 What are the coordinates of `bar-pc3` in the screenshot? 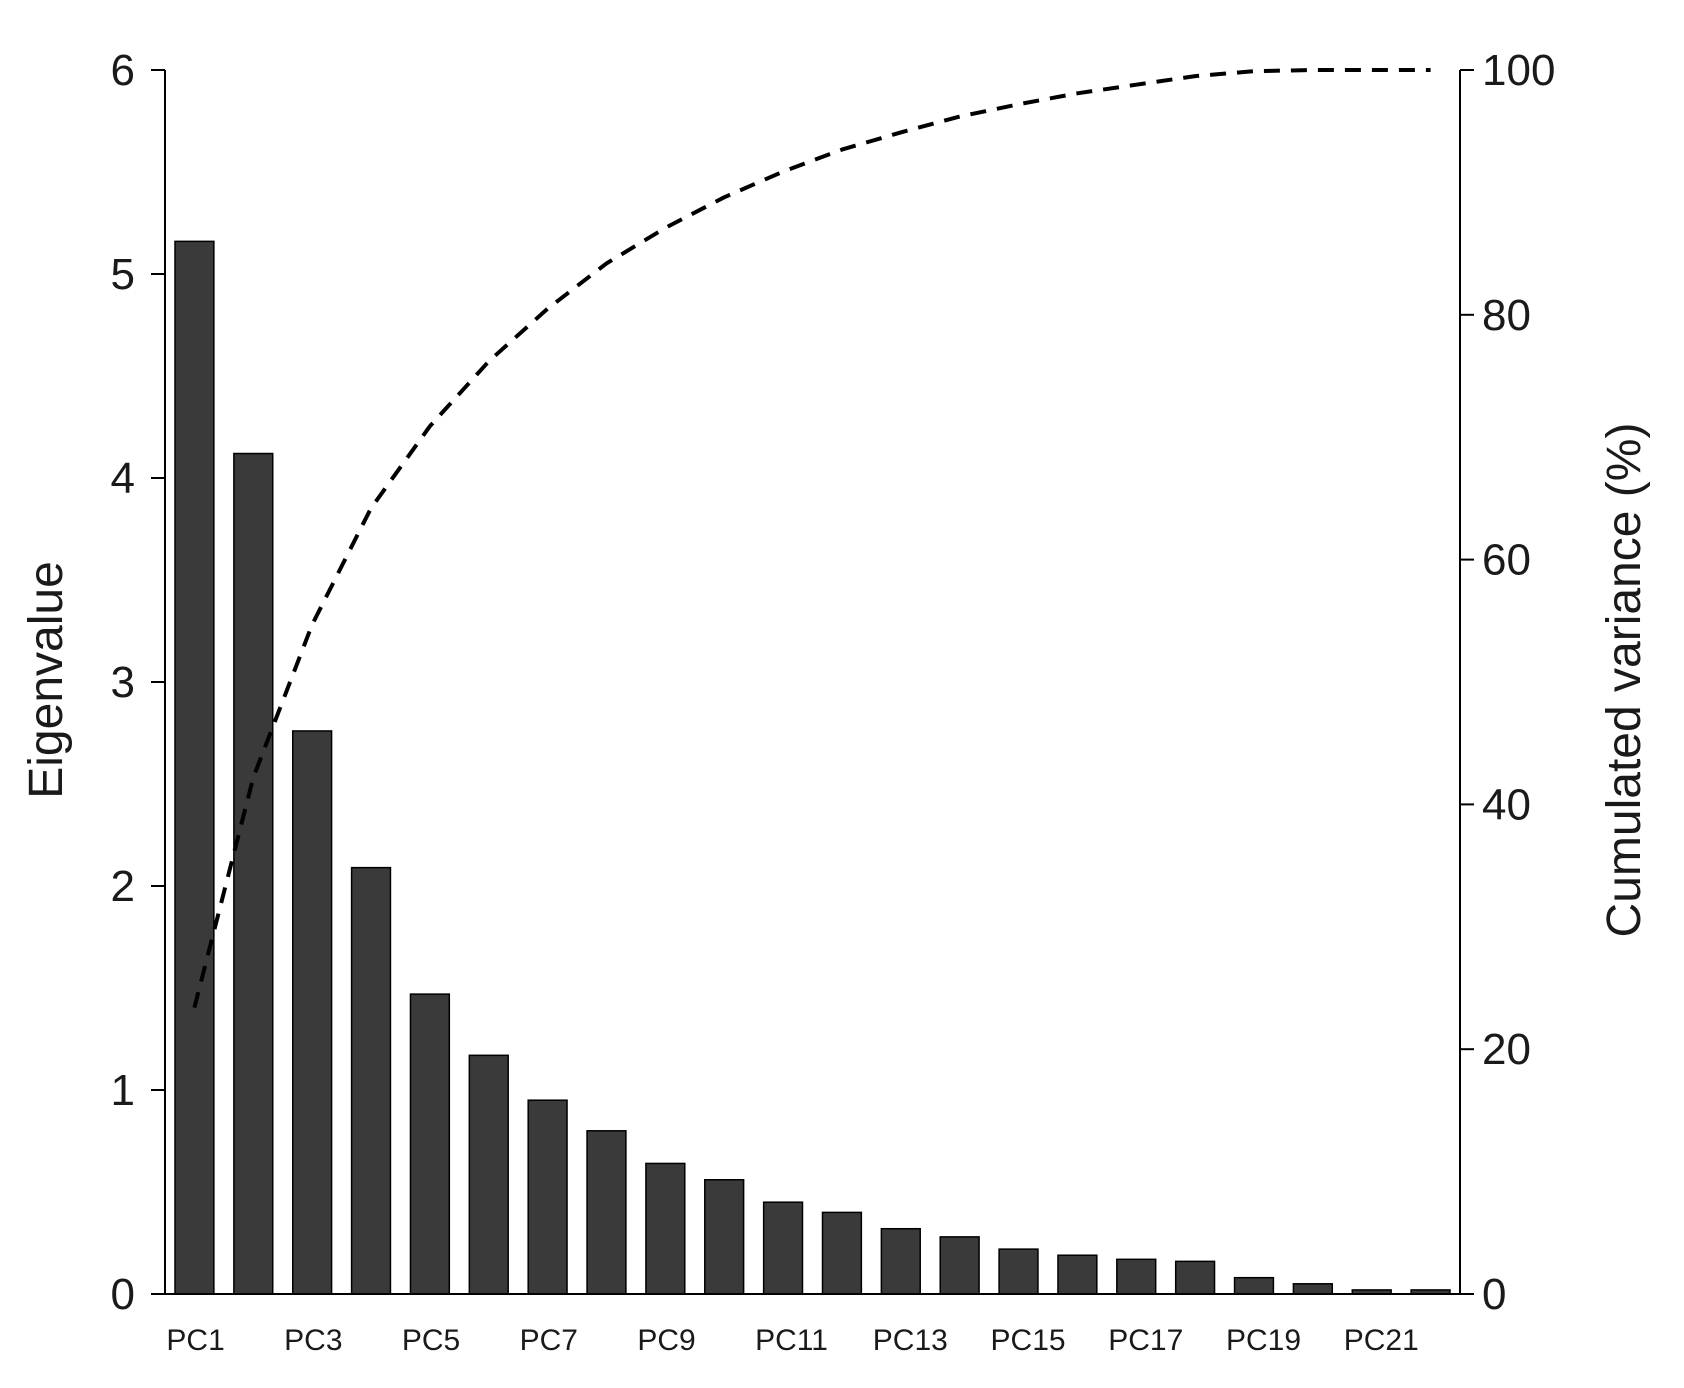 It's located at (312, 1012).